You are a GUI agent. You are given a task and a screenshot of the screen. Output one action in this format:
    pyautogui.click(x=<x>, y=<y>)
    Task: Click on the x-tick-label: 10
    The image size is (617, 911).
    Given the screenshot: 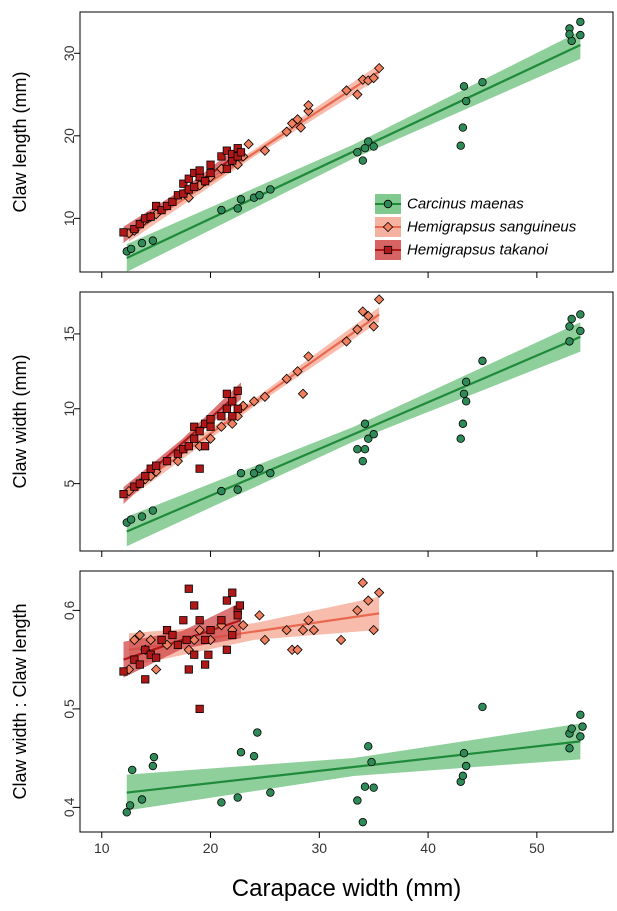 What is the action you would take?
    pyautogui.click(x=102, y=848)
    